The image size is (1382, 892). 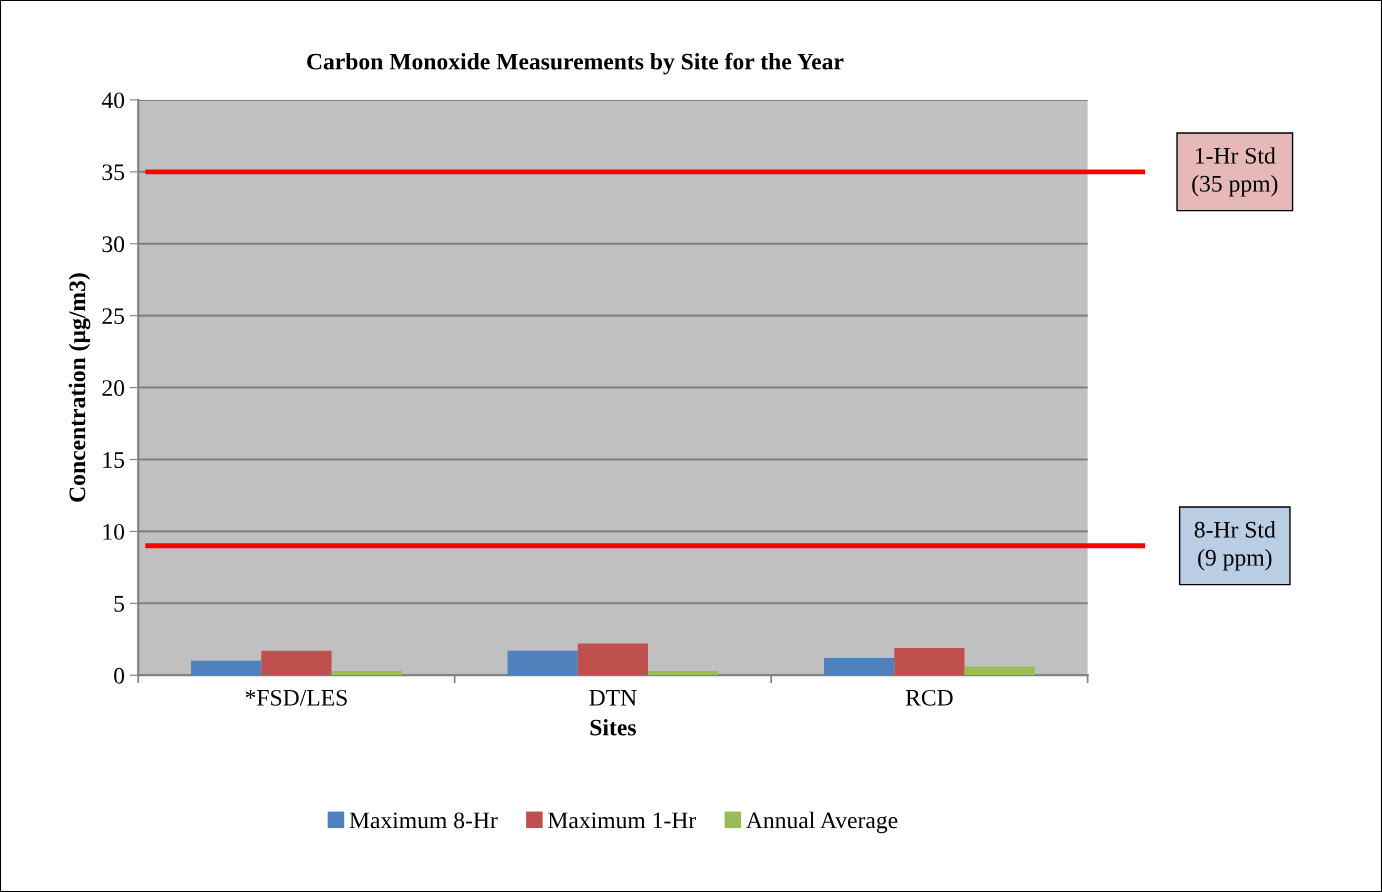 I want to click on y-tick-label: 20, so click(x=113, y=388).